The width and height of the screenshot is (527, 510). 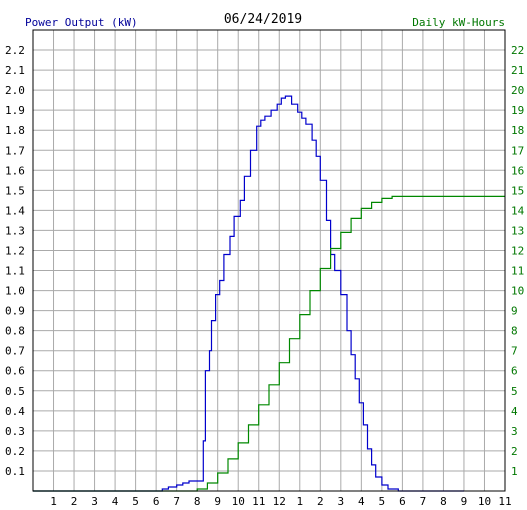 I want to click on left-tick-label: 1.1, so click(x=15, y=271).